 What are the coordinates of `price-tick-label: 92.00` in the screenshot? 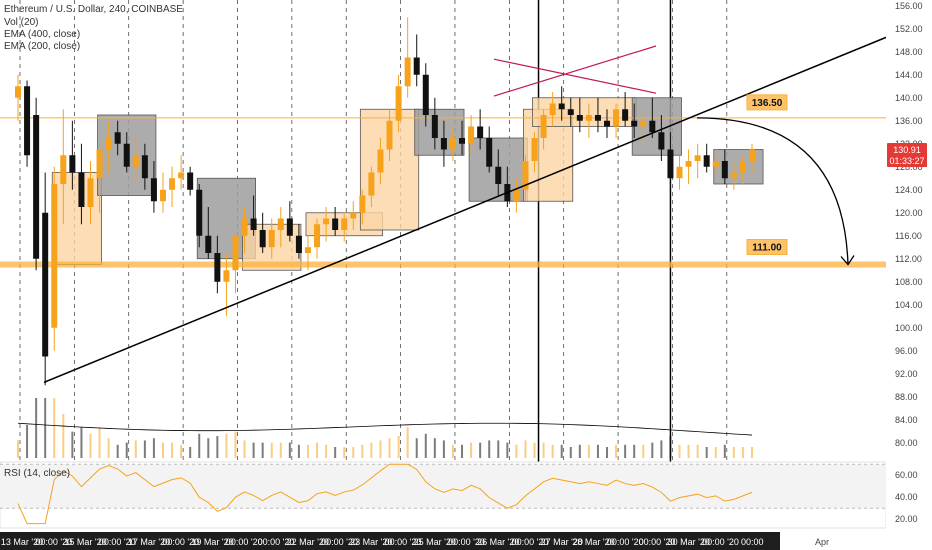 It's located at (906, 374).